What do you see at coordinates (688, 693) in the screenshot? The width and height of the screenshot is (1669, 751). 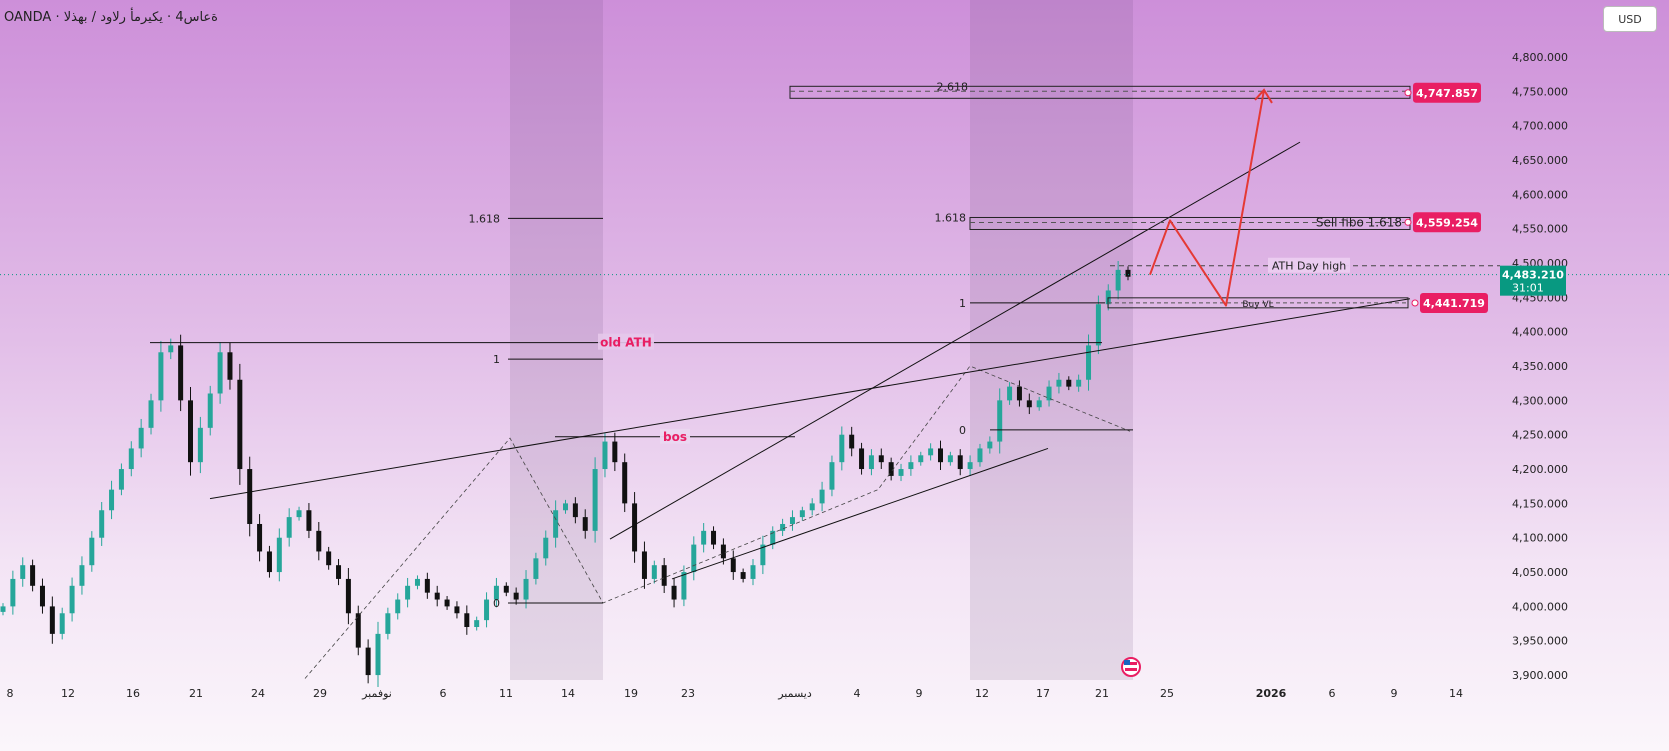 I see `x-axis-tick: 23` at bounding box center [688, 693].